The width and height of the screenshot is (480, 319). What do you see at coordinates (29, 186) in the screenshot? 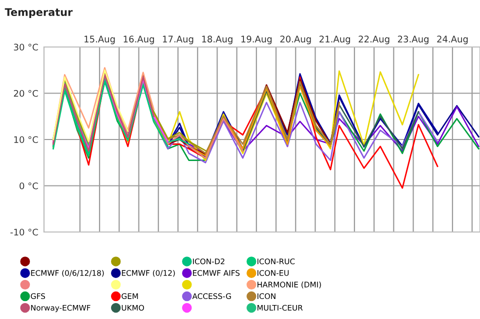
I see `y-tick-label: 0 °C` at bounding box center [29, 186].